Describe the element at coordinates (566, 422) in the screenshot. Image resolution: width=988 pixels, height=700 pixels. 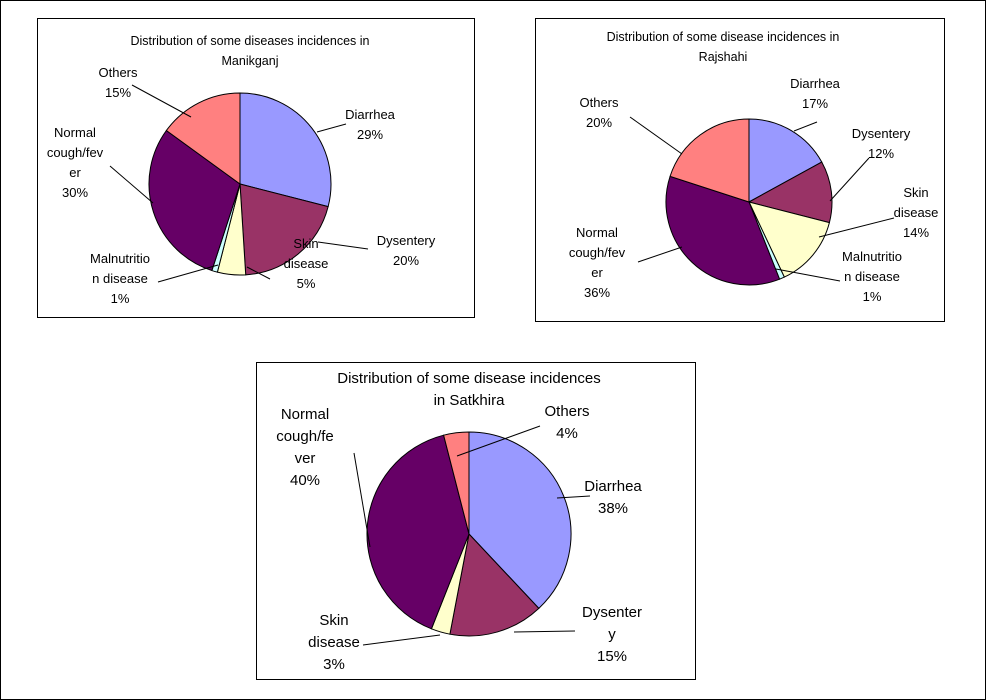
I see `slice-label-others: Others 4%` at that location.